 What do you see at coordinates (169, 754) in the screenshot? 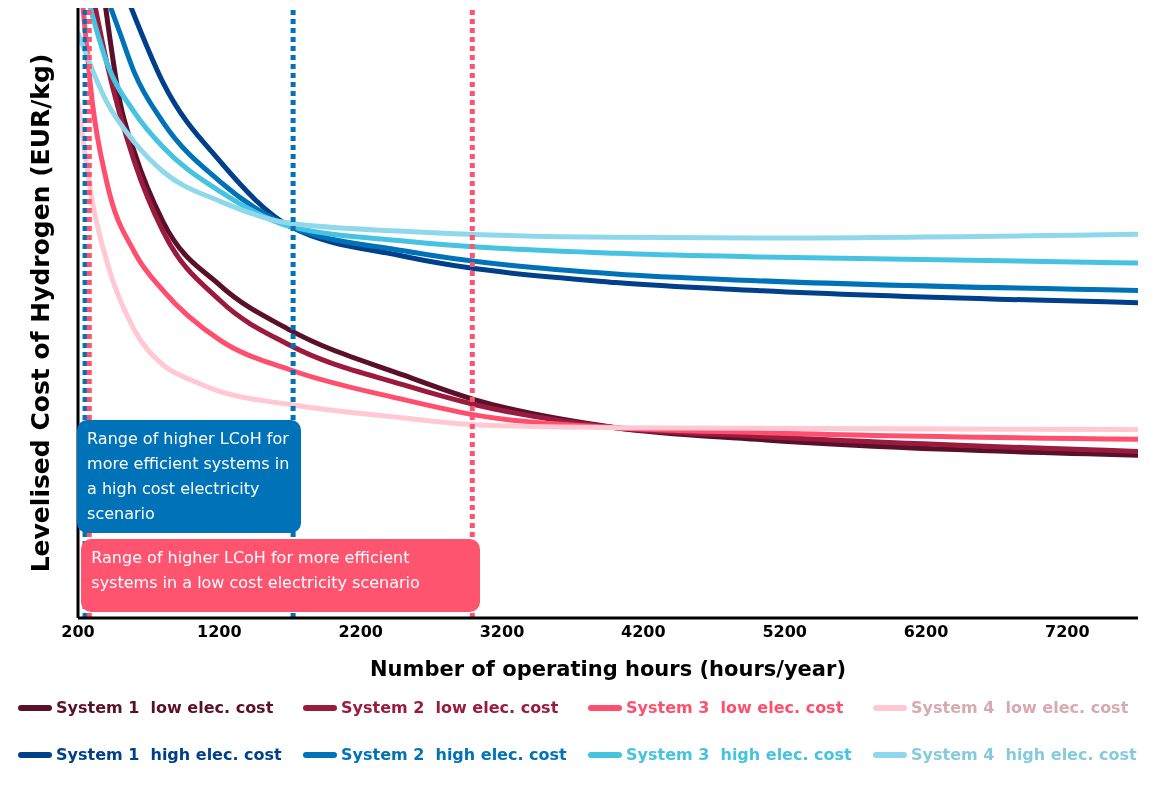
I see `legend-label: System 1 high elec. cost` at bounding box center [169, 754].